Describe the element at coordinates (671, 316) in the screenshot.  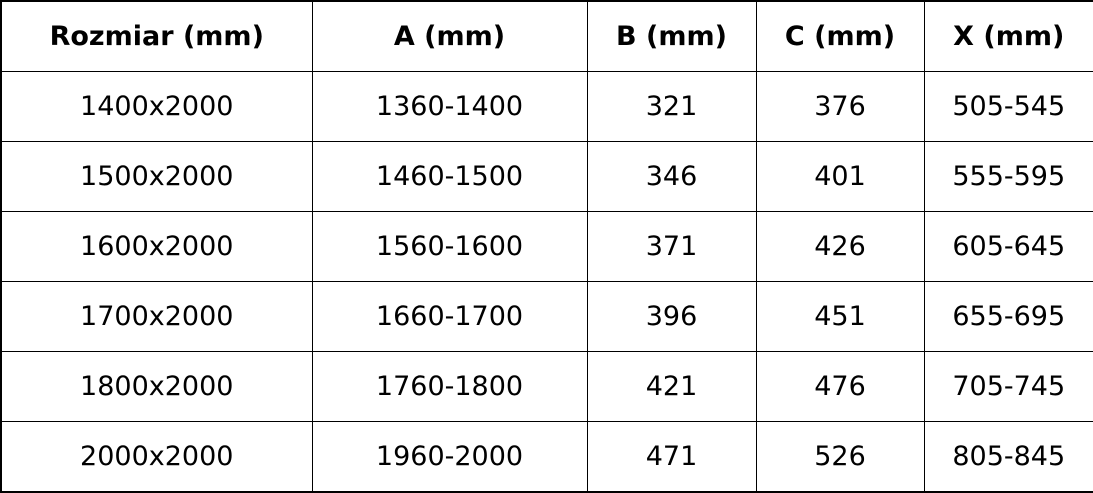
I see `table-cell: 396` at that location.